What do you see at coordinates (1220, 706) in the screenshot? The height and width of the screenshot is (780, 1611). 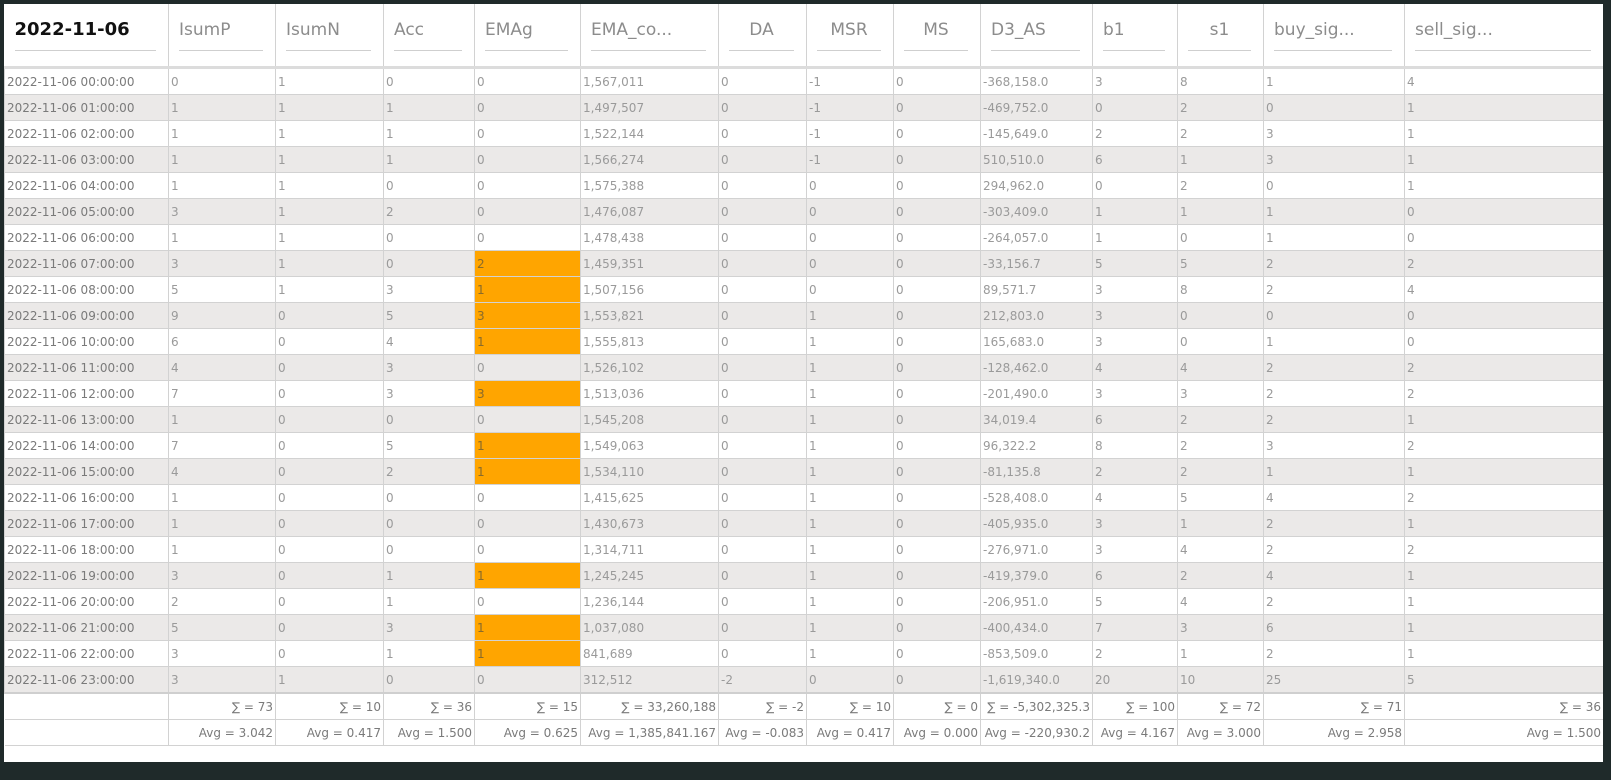 I see `sum-cell: ∑ = 72` at bounding box center [1220, 706].